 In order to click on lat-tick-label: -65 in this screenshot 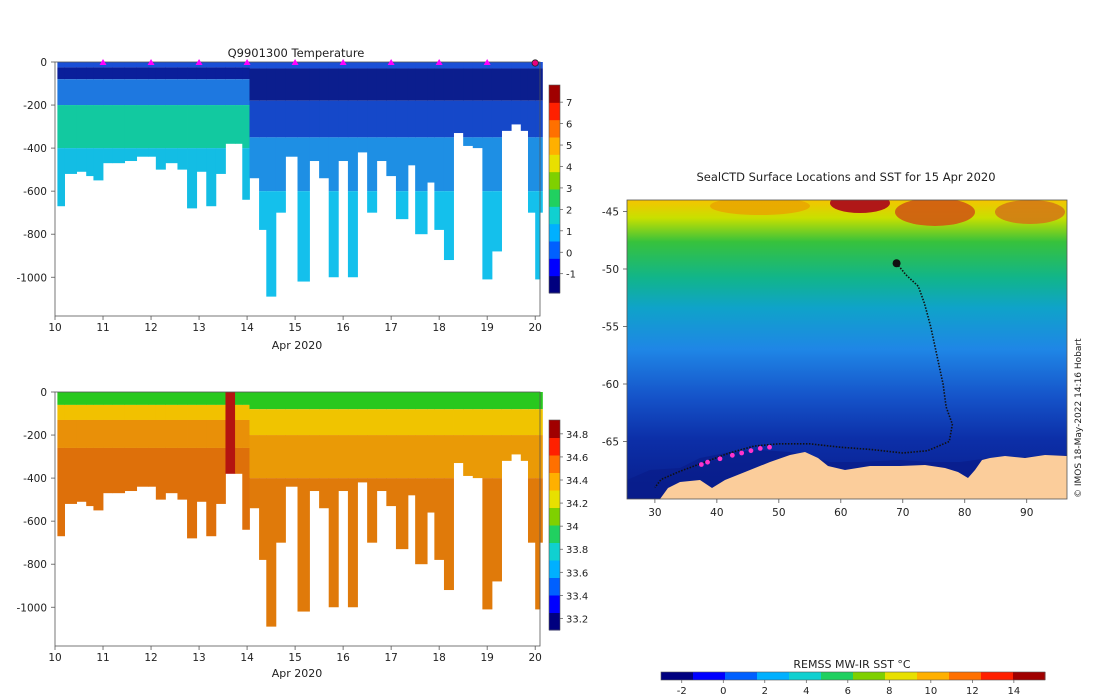, I will do `click(610, 443)`.